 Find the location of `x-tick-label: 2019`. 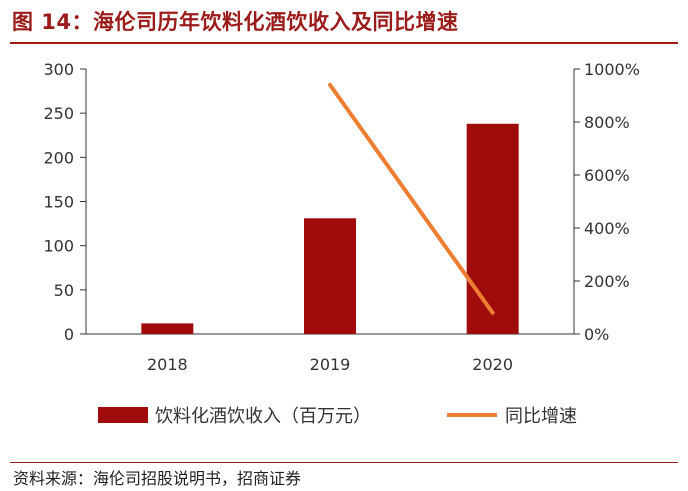

x-tick-label: 2019 is located at coordinates (330, 364).